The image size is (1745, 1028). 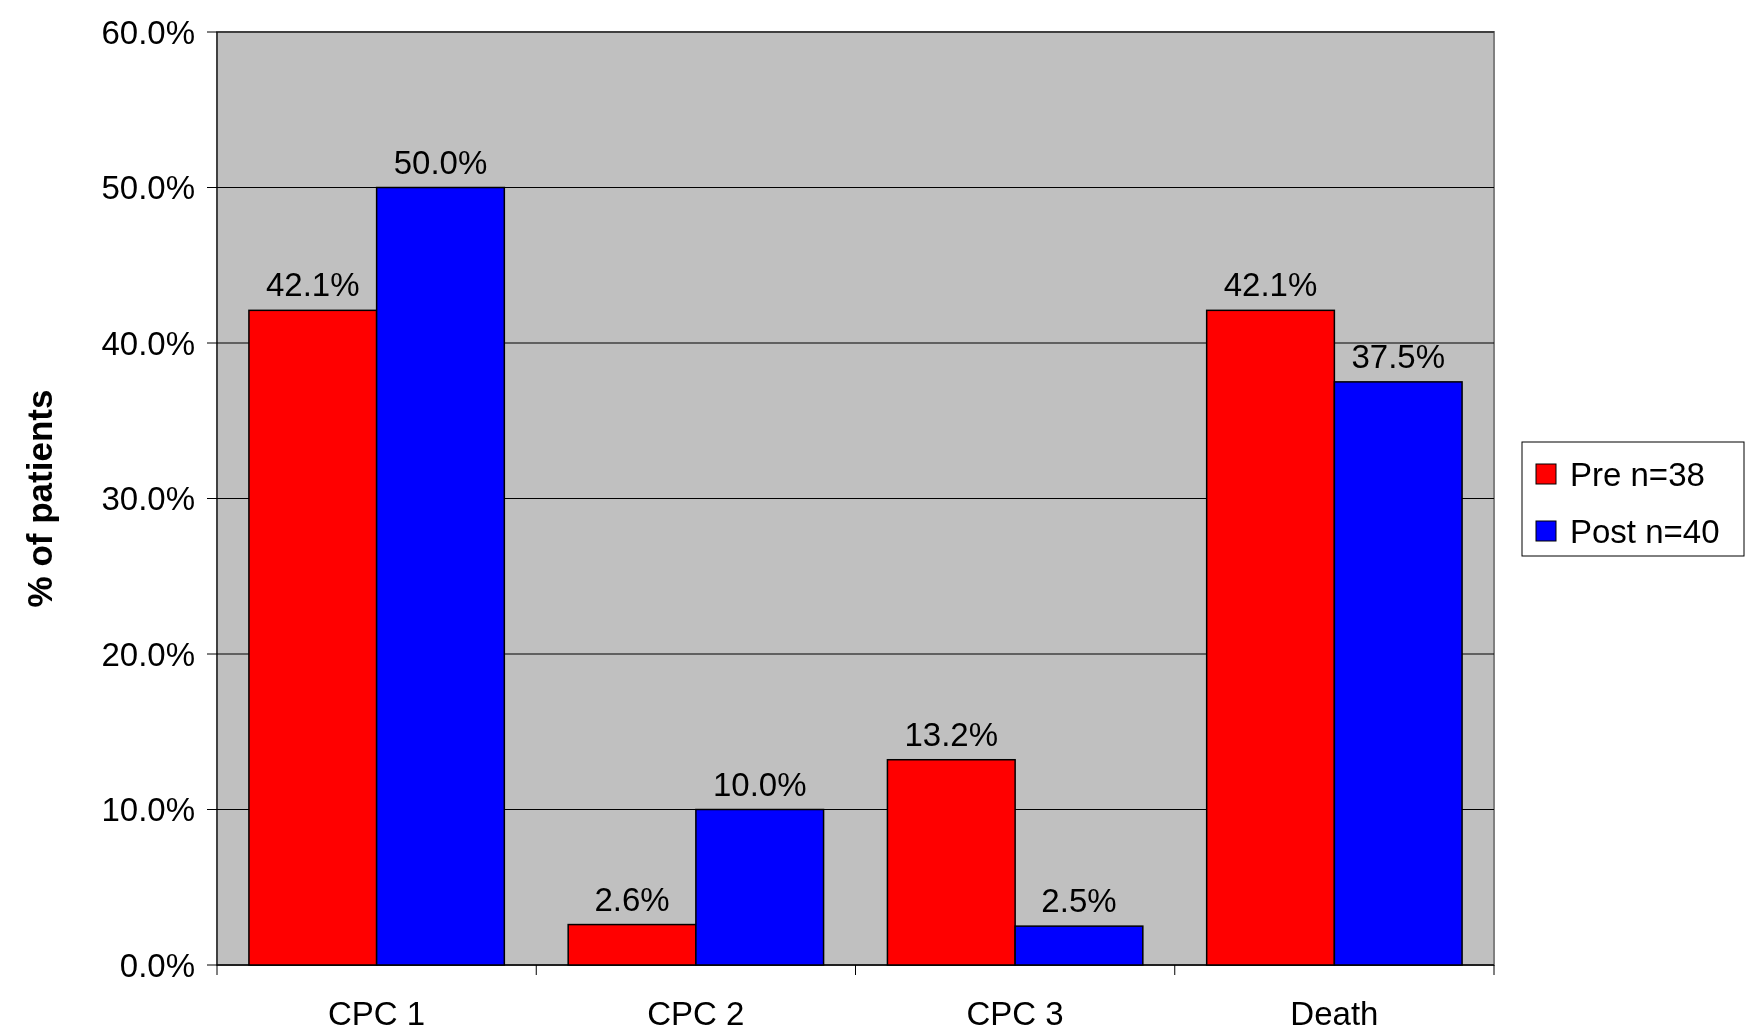 I want to click on y-tick-label: 30.0%, so click(x=148, y=499).